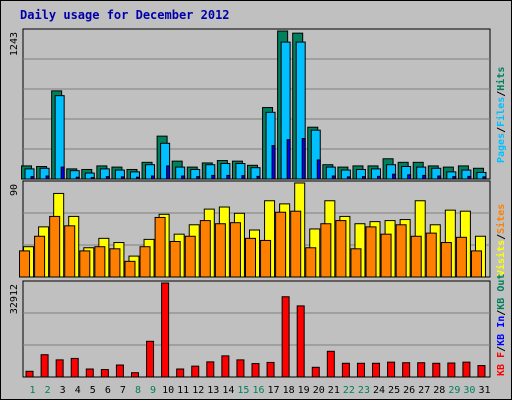 The width and height of the screenshot is (512, 400). Describe the element at coordinates (501, 148) in the screenshot. I see `legend-word: Pages` at that location.